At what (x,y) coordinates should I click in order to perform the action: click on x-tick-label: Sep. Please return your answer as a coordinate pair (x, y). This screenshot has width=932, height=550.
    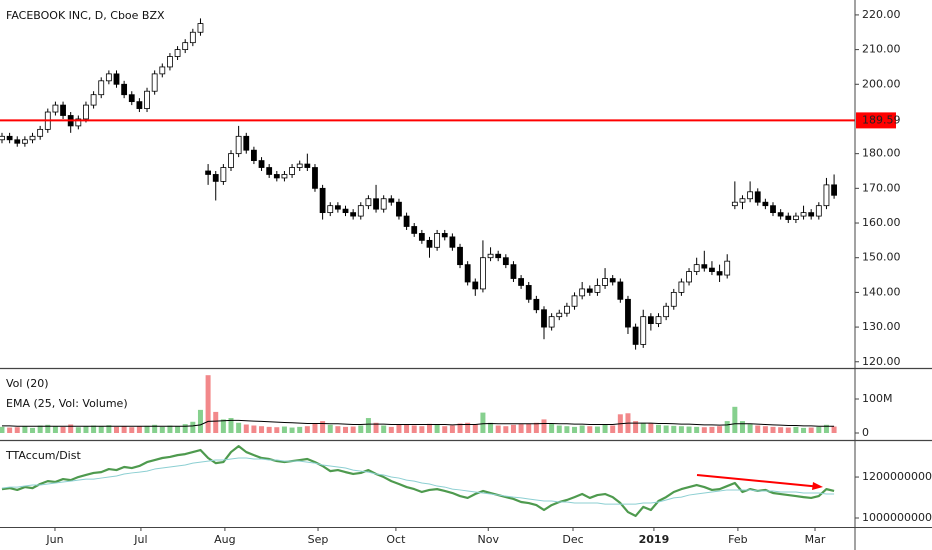
    Looking at the image, I should click on (318, 539).